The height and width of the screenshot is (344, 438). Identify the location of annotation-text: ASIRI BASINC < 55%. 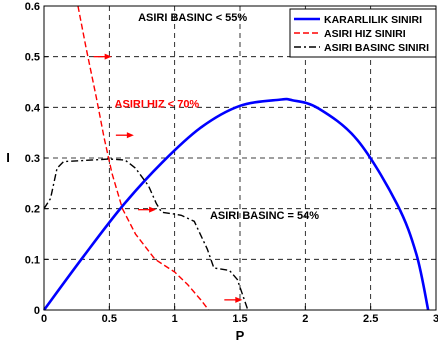
(192, 18).